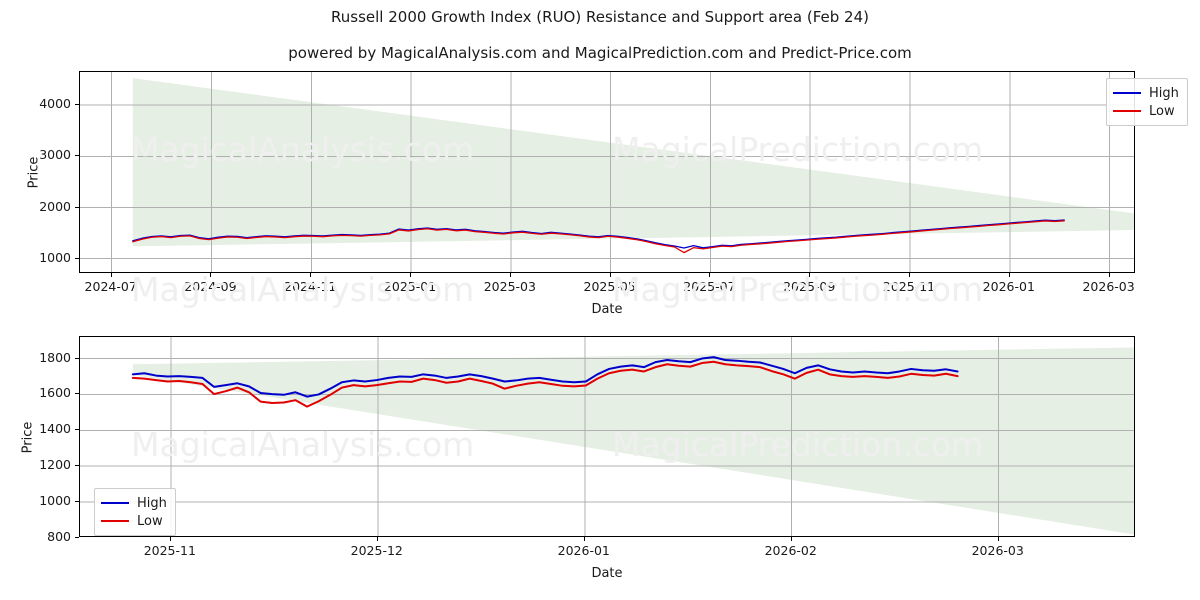 This screenshot has height=600, width=1200. I want to click on y-tick-label: 2000, so click(55, 206).